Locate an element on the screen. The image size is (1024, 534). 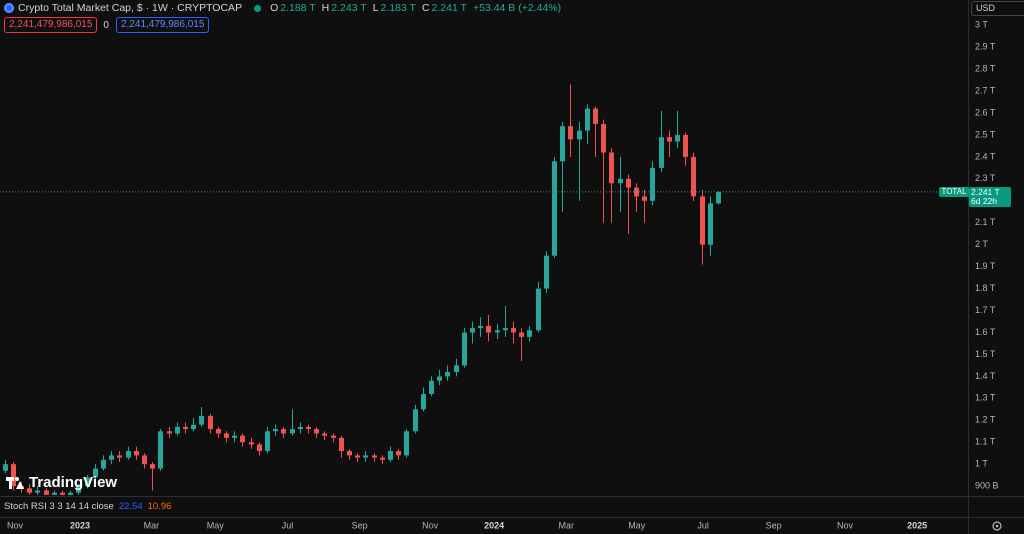
spread: 0 is located at coordinates (106, 25).